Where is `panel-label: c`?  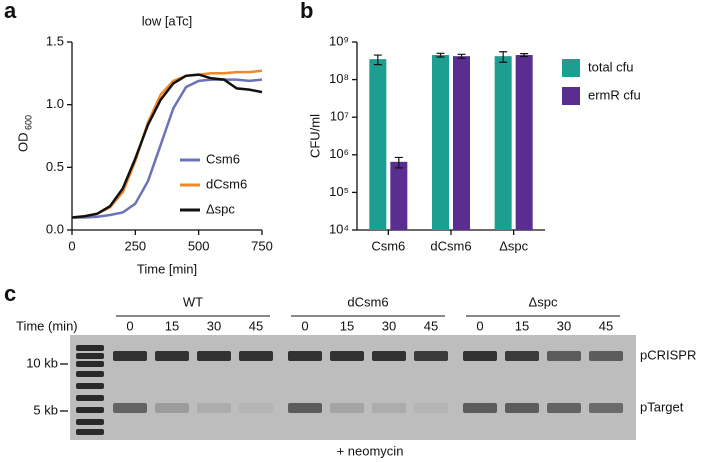
panel-label: c is located at coordinates (10, 293).